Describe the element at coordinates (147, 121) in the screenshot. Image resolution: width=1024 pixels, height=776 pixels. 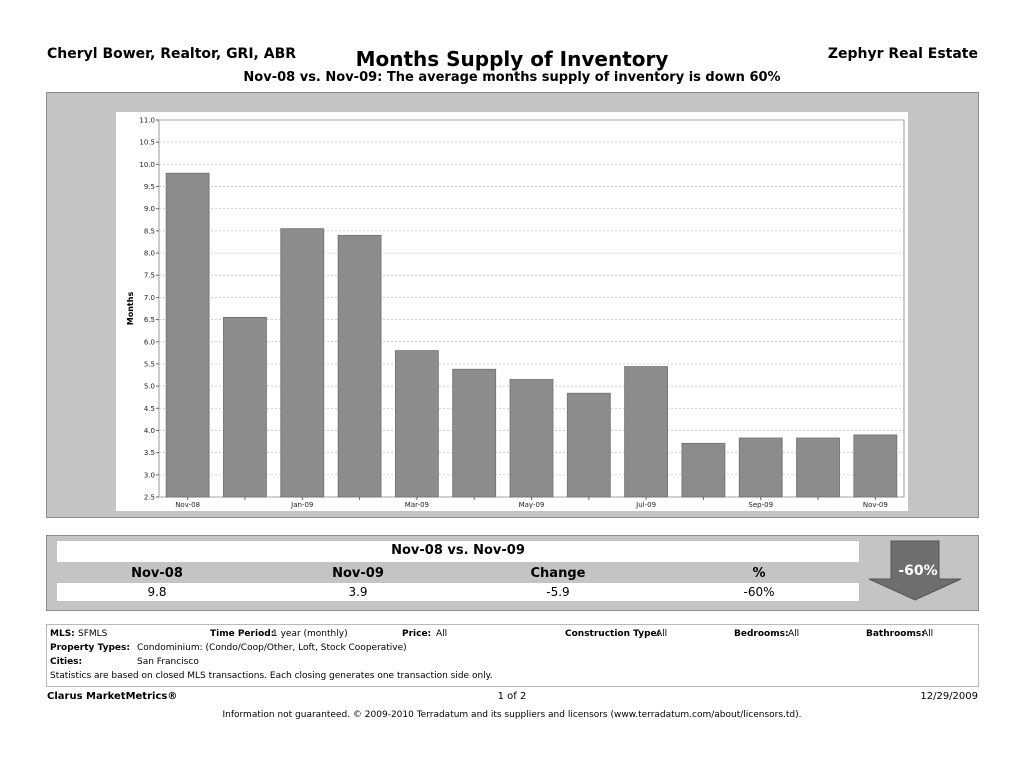
I see `y-tick-label: 11.0` at that location.